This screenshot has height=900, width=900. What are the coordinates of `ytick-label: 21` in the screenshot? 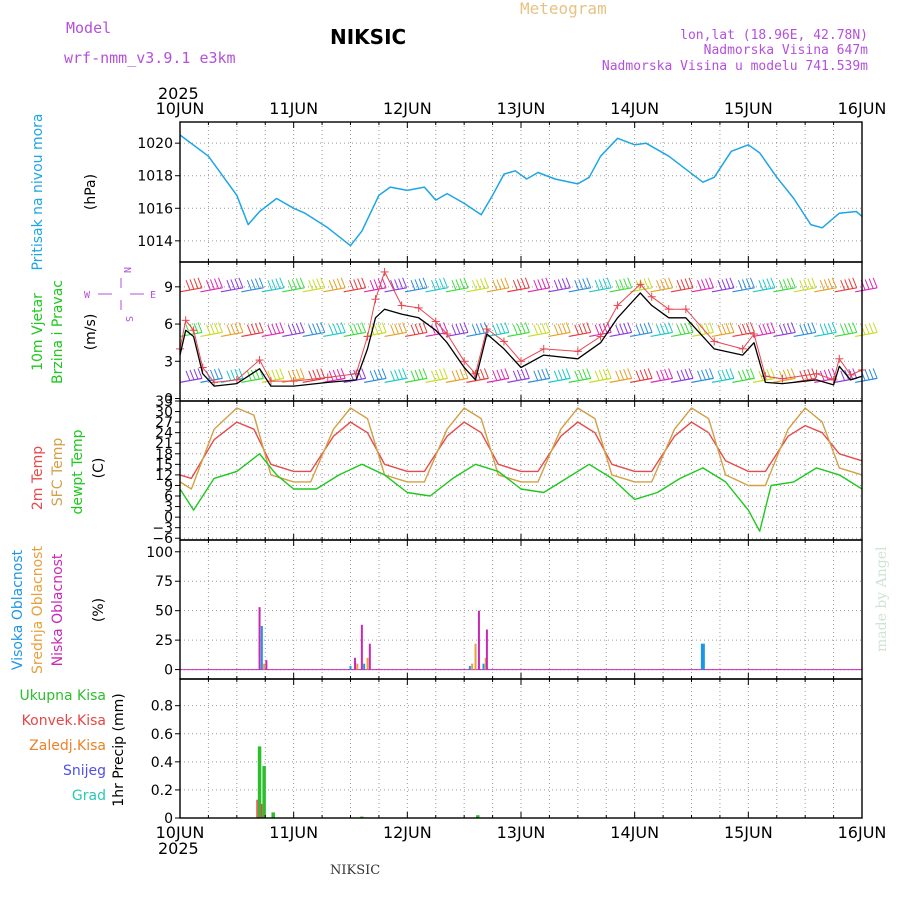 It's located at (164, 444).